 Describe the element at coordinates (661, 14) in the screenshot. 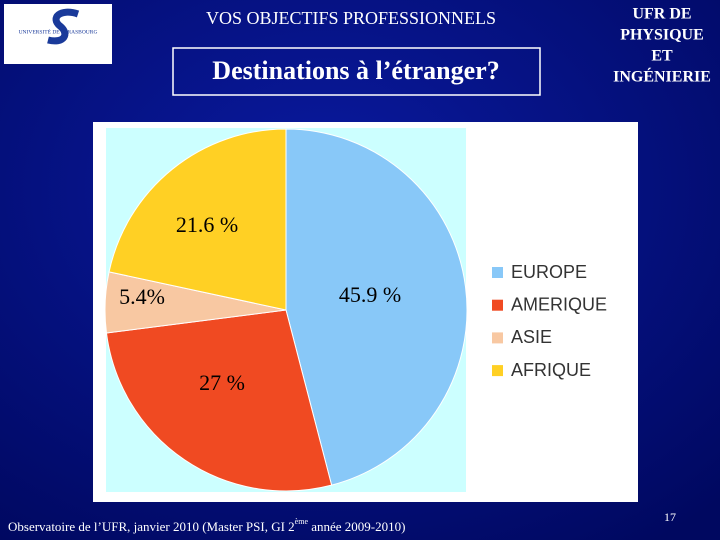

I see `unit-line: UFR DE` at that location.